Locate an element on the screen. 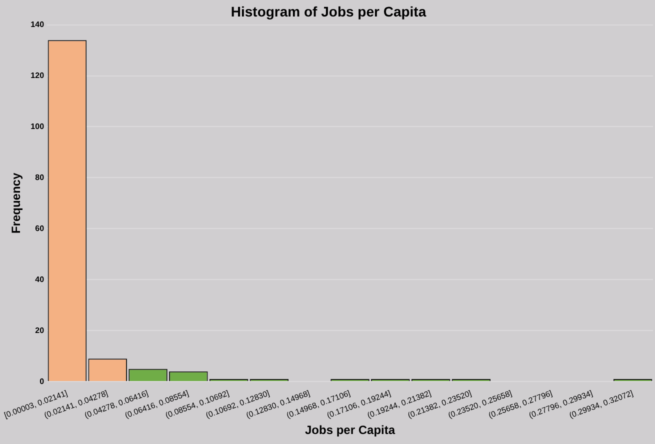 The image size is (655, 444). y-tick-label: 120 is located at coordinates (37, 75).